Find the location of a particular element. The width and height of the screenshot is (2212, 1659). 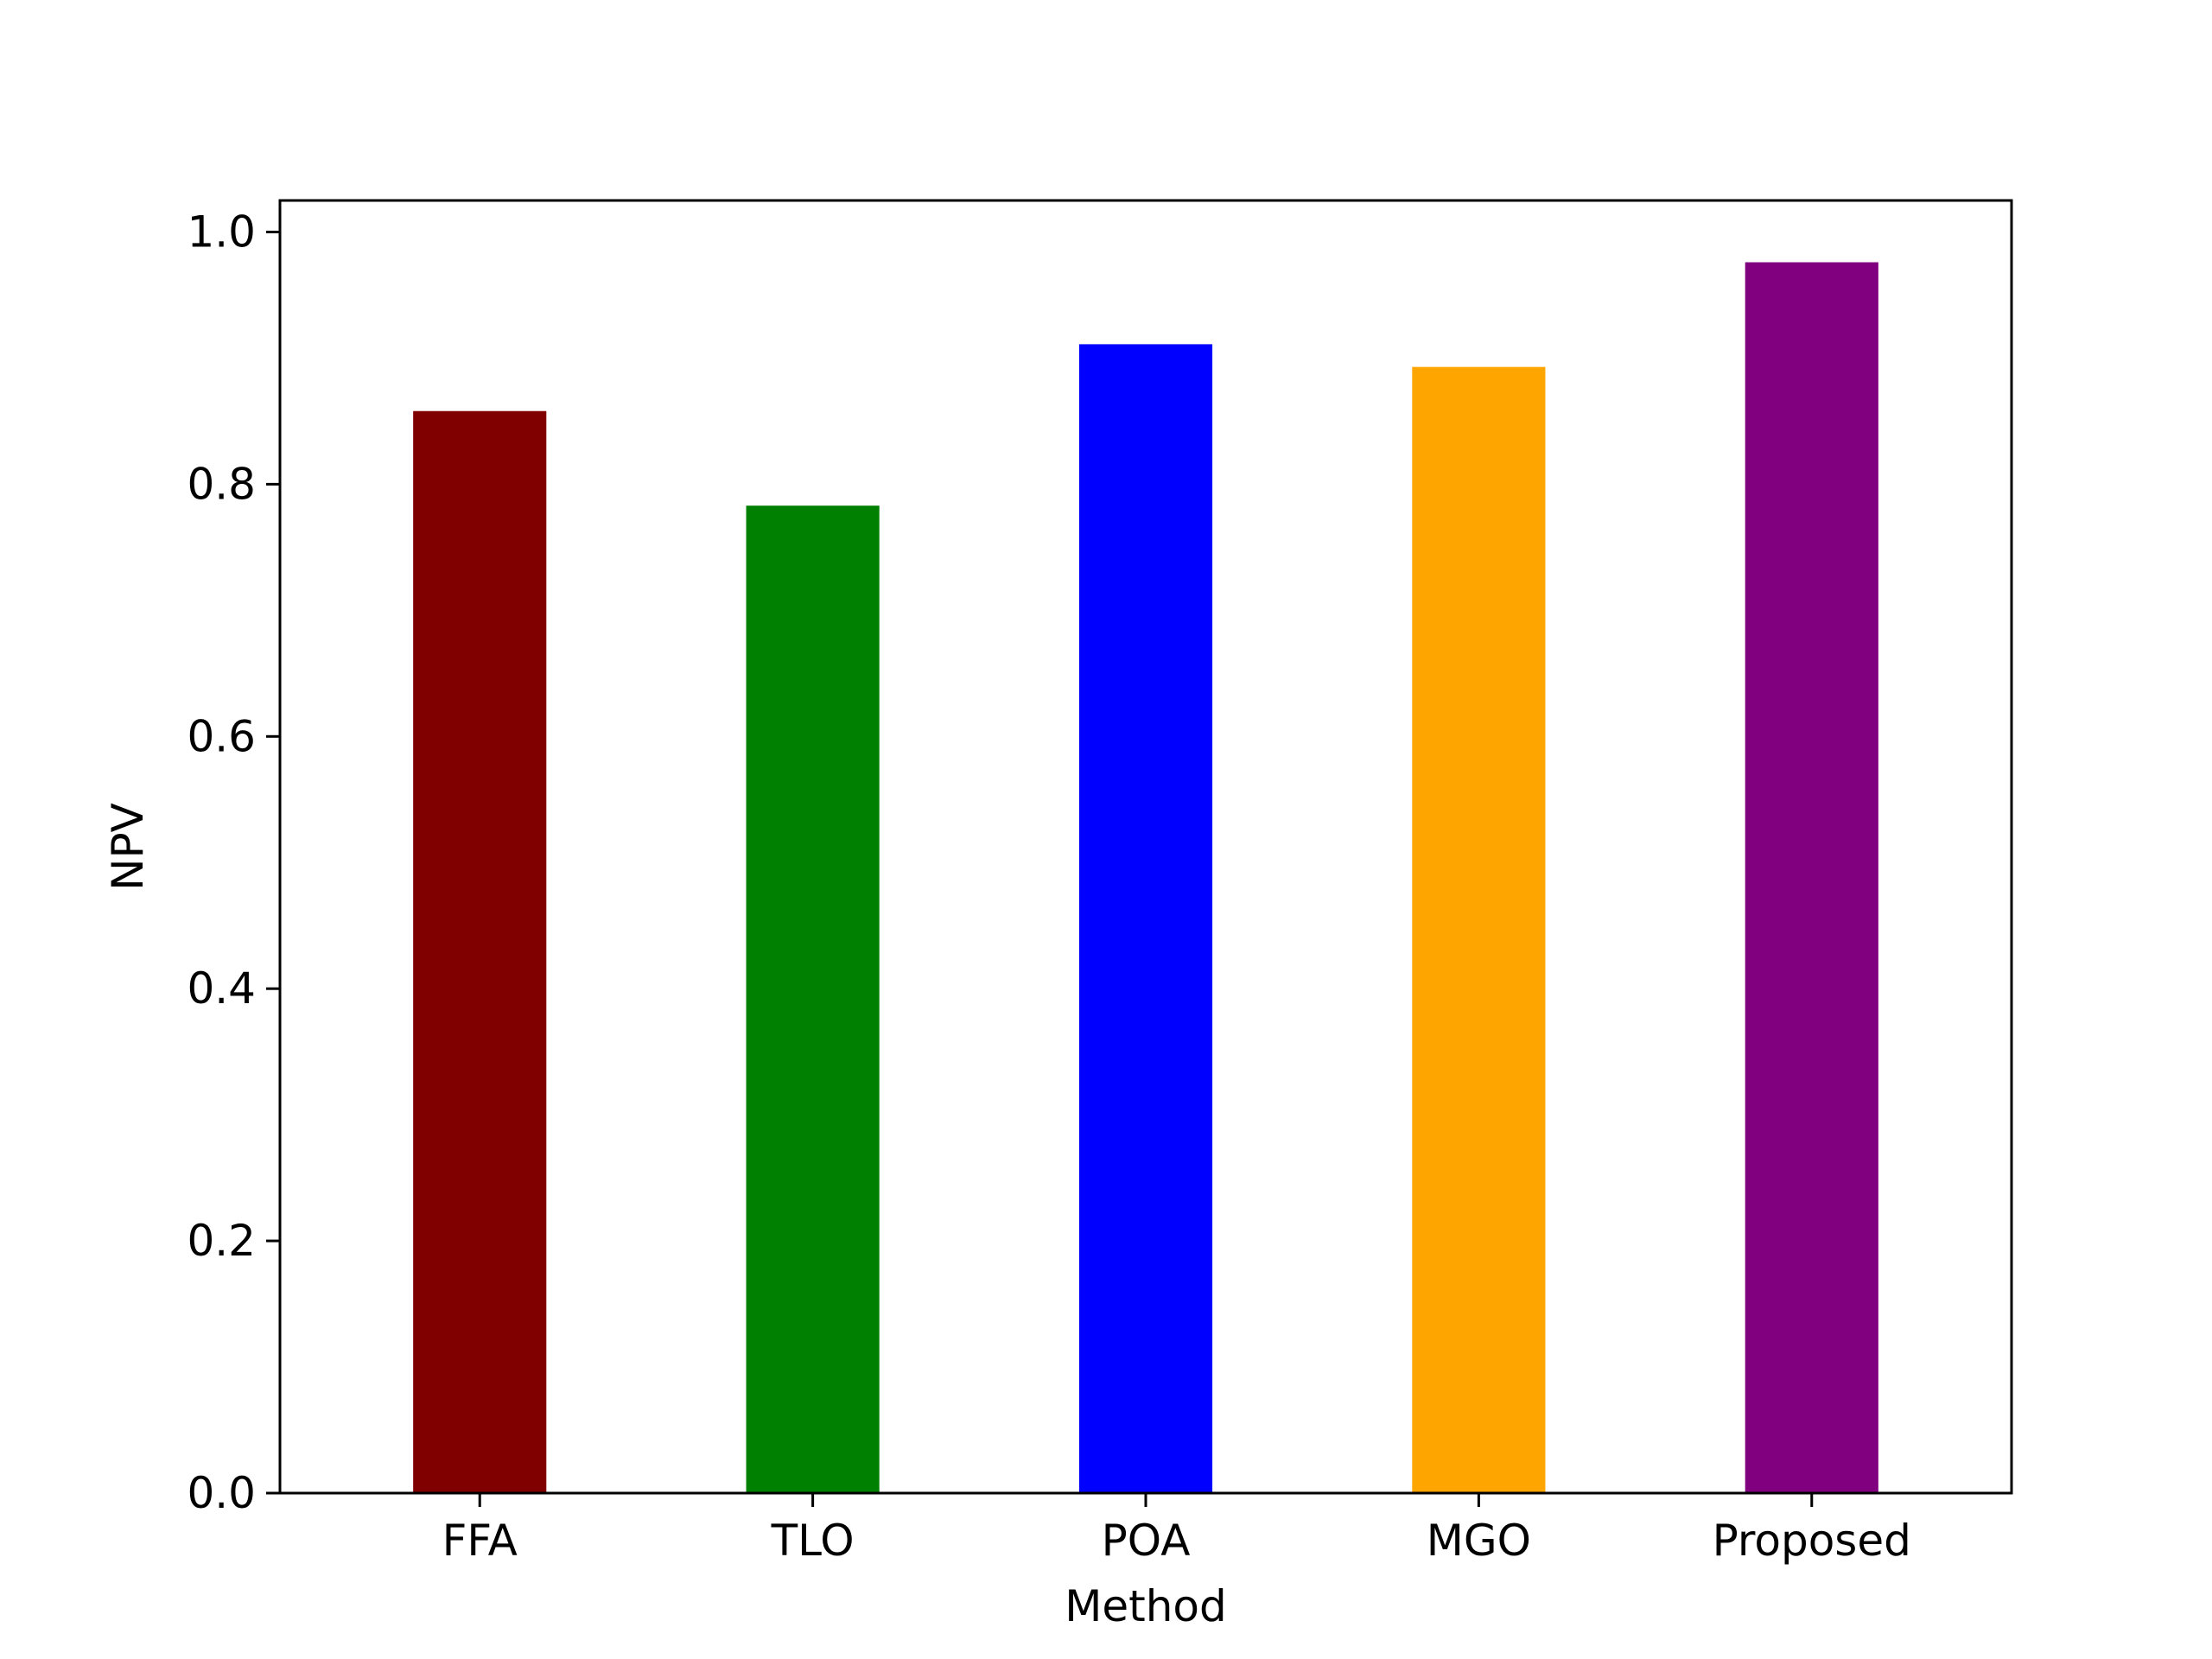

y-tick-label: 0.4 is located at coordinates (221, 988).